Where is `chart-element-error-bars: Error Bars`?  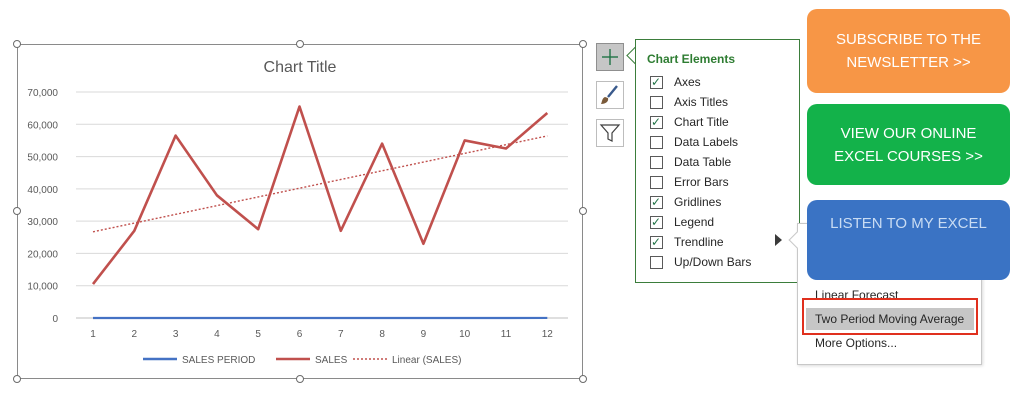 chart-element-error-bars: Error Bars is located at coordinates (689, 182).